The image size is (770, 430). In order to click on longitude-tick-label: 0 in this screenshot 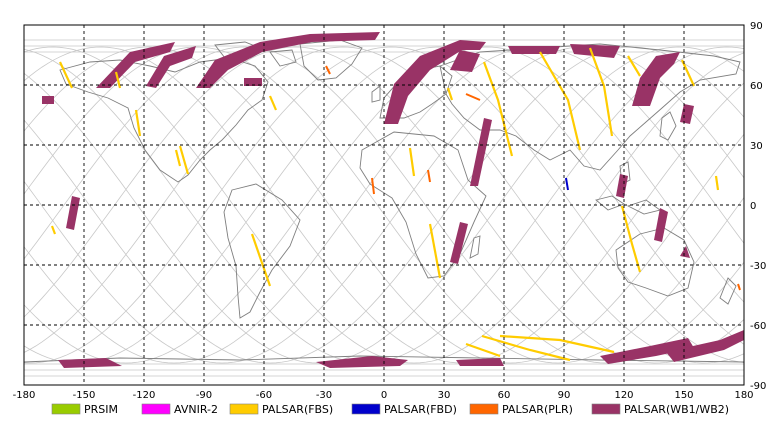, I will do `click(384, 395)`.